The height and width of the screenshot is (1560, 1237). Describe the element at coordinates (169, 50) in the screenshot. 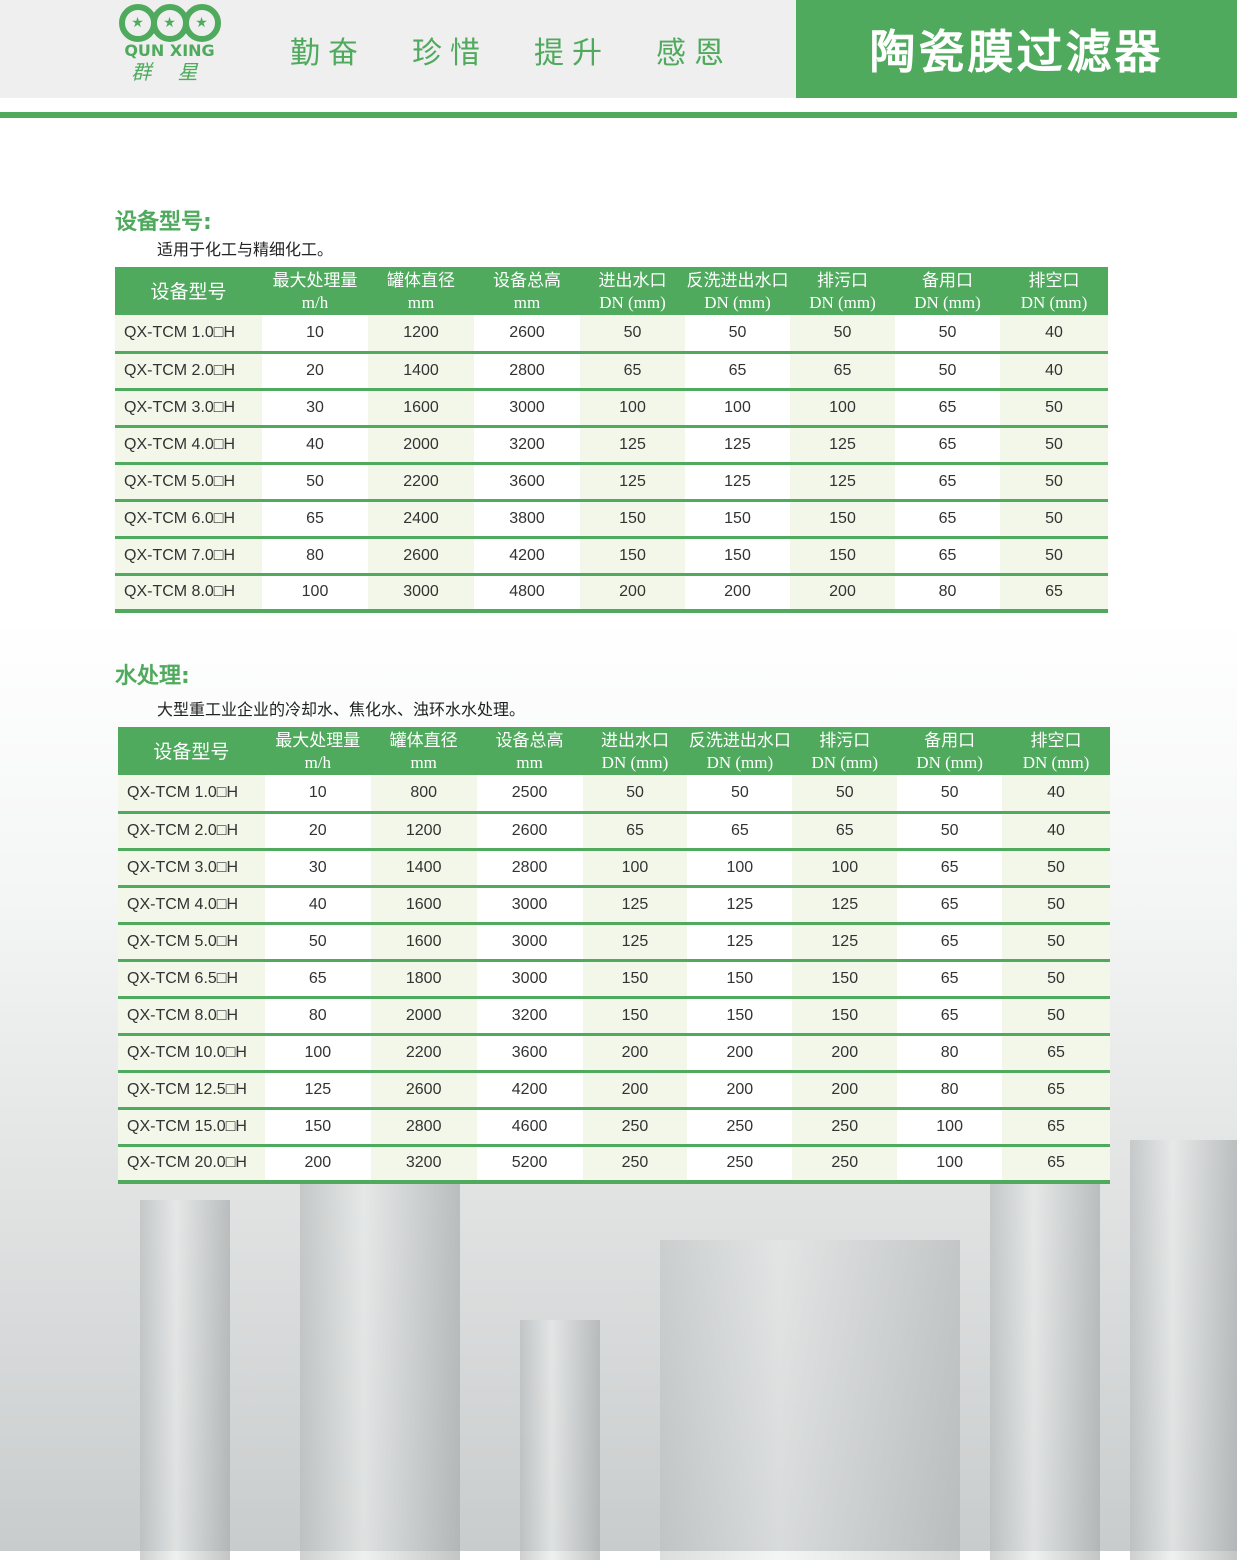

I see `logo: ★ ★ ★ QUN XING 群 星` at that location.